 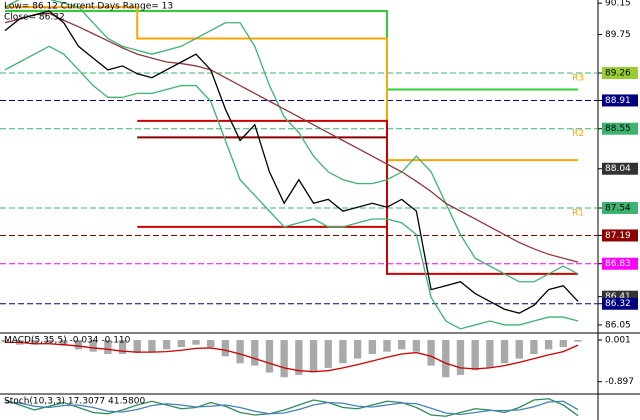 I want to click on y-tick-label: 86.32, so click(x=618, y=304).